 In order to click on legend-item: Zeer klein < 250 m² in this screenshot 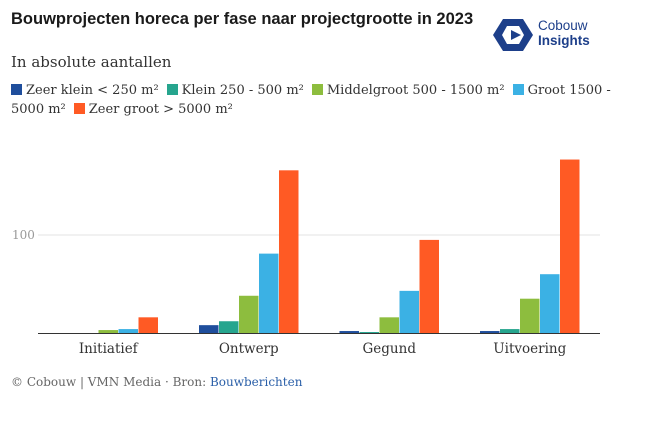, I will do `click(85, 90)`.